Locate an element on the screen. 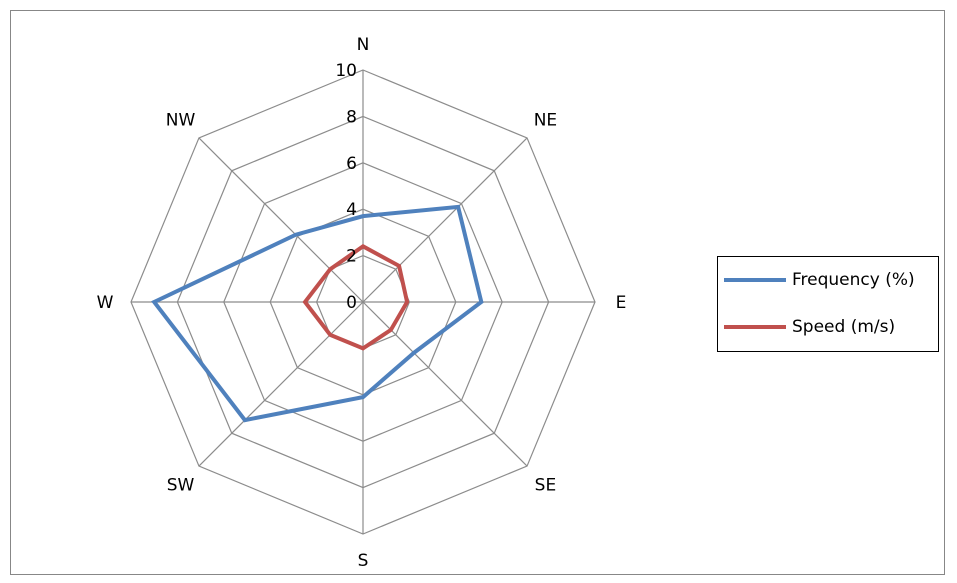 This screenshot has height=583, width=957. direction-label-n: N is located at coordinates (363, 45).